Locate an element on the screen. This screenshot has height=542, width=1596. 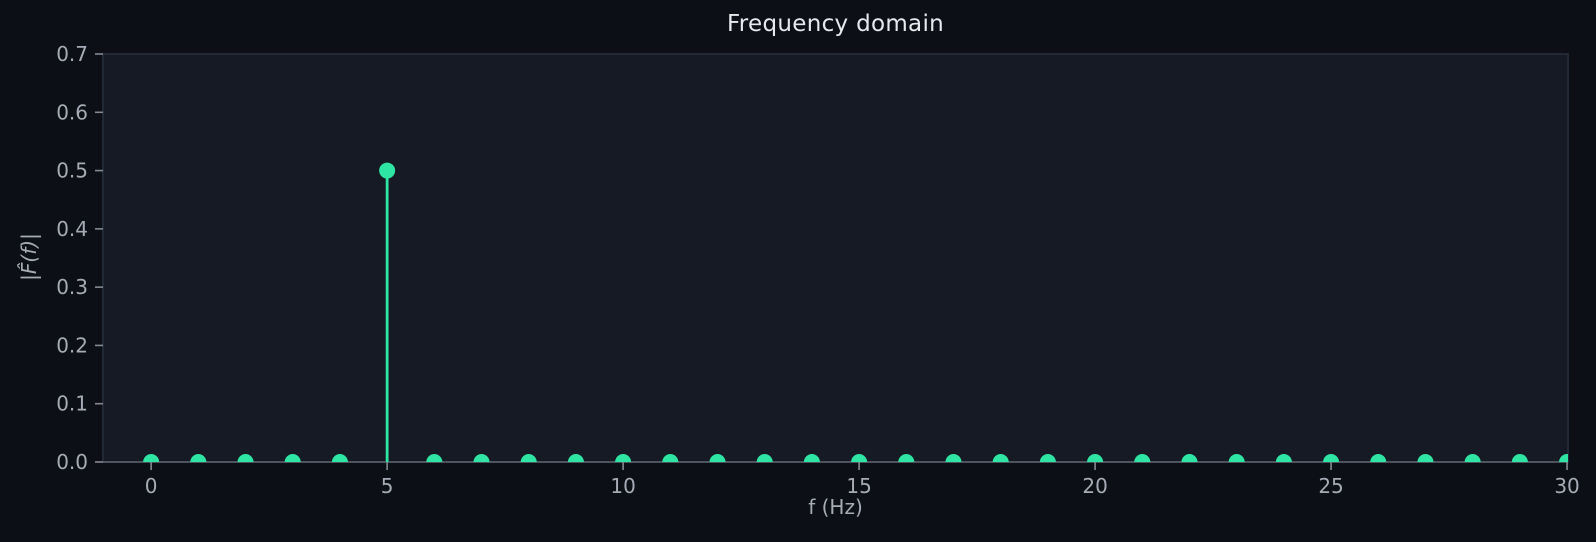
y-tick-label: 0.0 is located at coordinates (72, 462).